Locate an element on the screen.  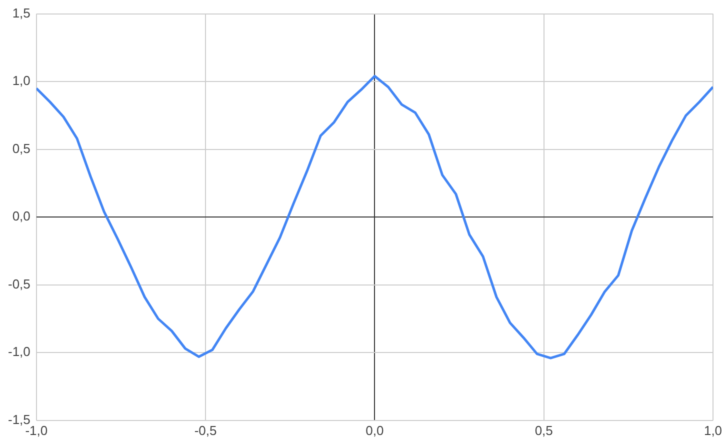
y-tick-label: 0,5 is located at coordinates (21, 148).